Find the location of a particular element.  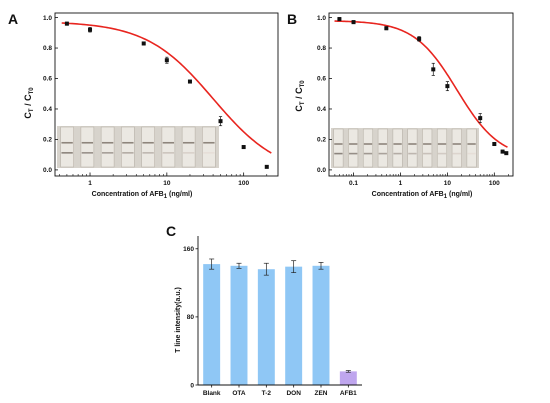

panel-b-xlabel: Concentration of AFB1 (ng/ml) is located at coordinates (422, 195).